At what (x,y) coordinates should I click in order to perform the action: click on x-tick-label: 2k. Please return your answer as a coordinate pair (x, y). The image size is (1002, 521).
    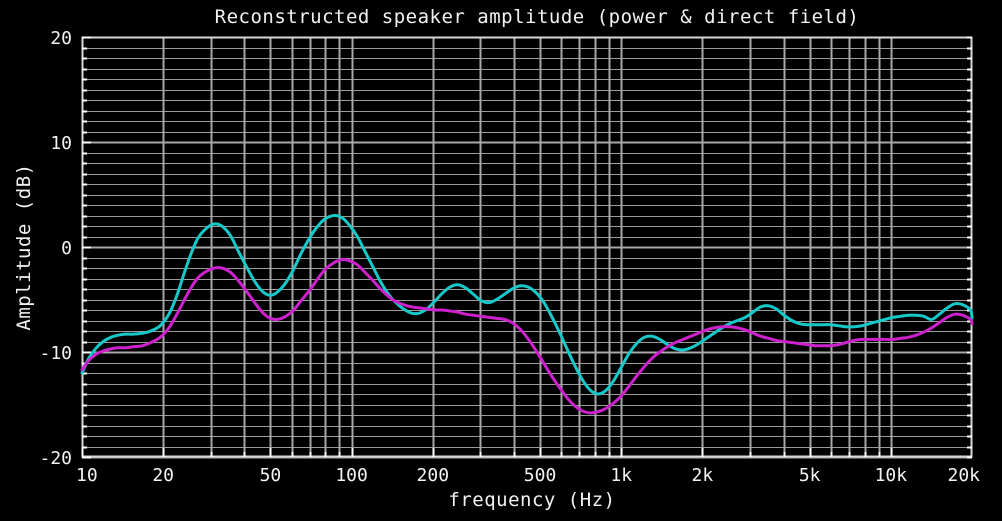
    Looking at the image, I should click on (703, 475).